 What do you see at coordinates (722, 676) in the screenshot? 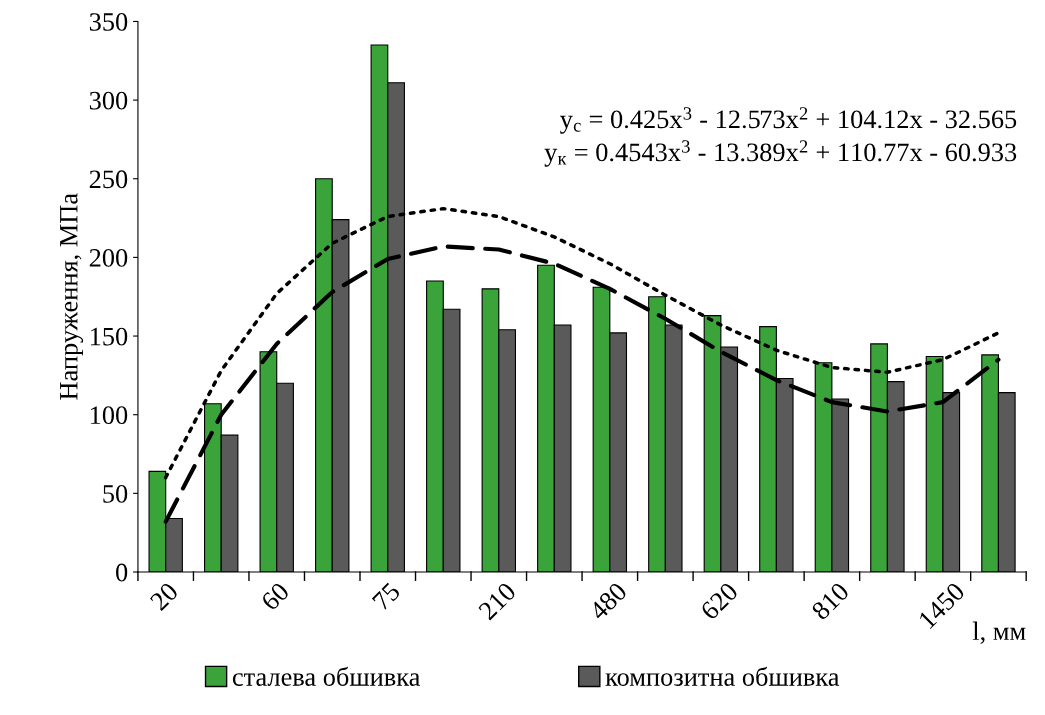
I see `legend-label: композитна обшивка` at bounding box center [722, 676].